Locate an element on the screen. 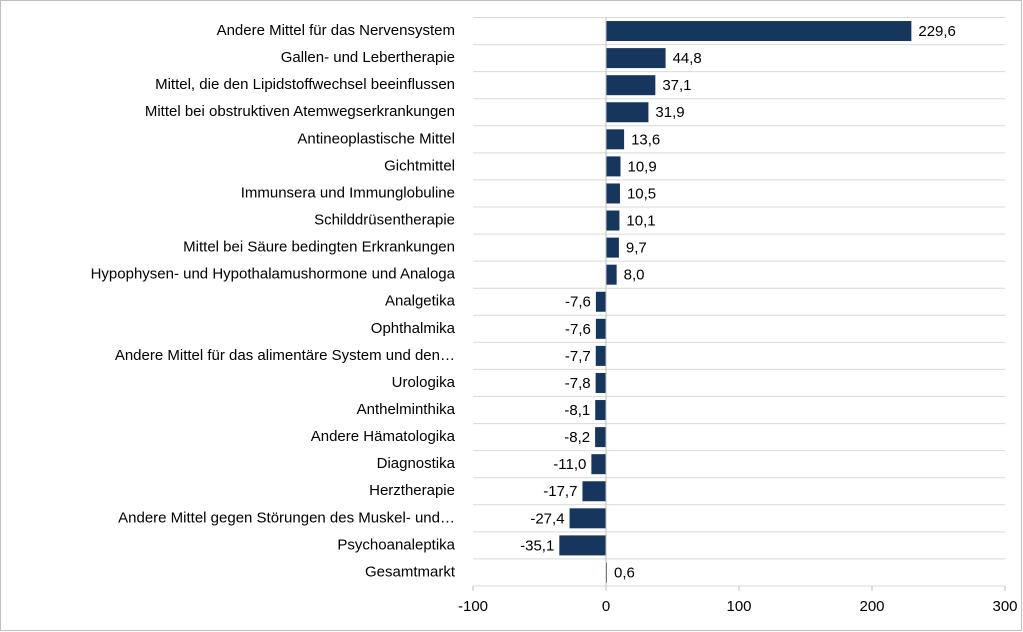 This screenshot has height=632, width=1023. y-tick-label: Diagnostika is located at coordinates (416, 463).